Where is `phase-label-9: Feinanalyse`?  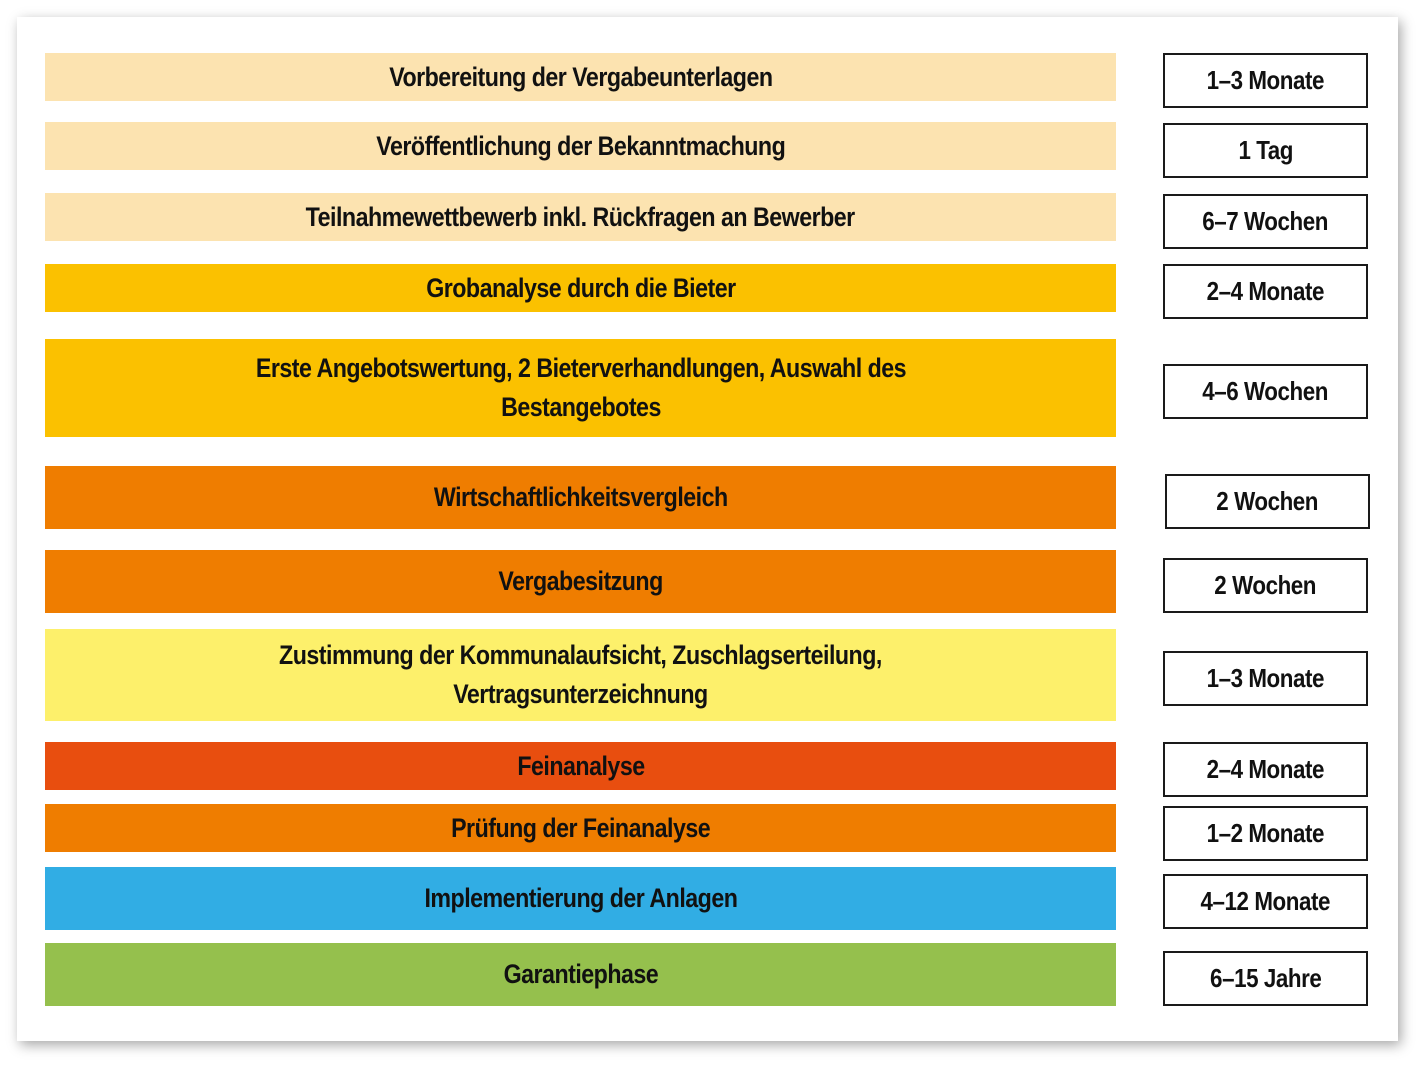
phase-label-9: Feinanalyse is located at coordinates (580, 765).